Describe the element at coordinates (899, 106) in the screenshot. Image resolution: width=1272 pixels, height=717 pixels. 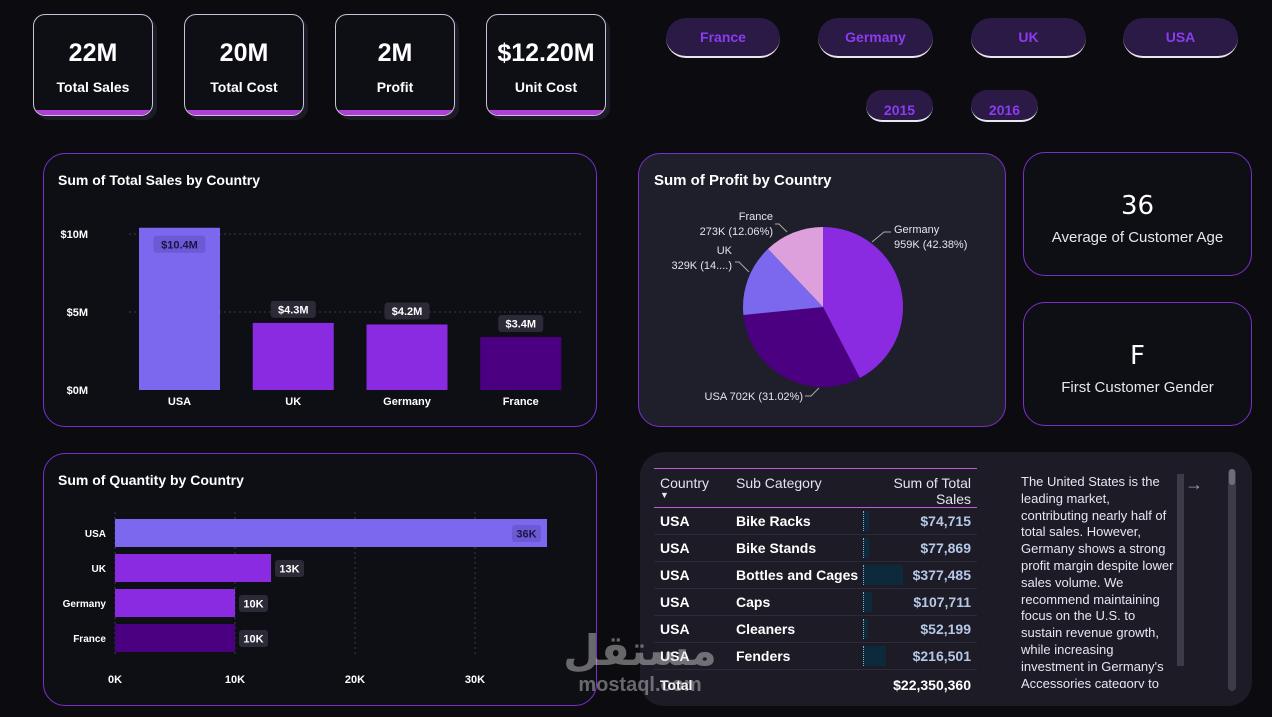
I see `slicer-2015: 2015` at that location.